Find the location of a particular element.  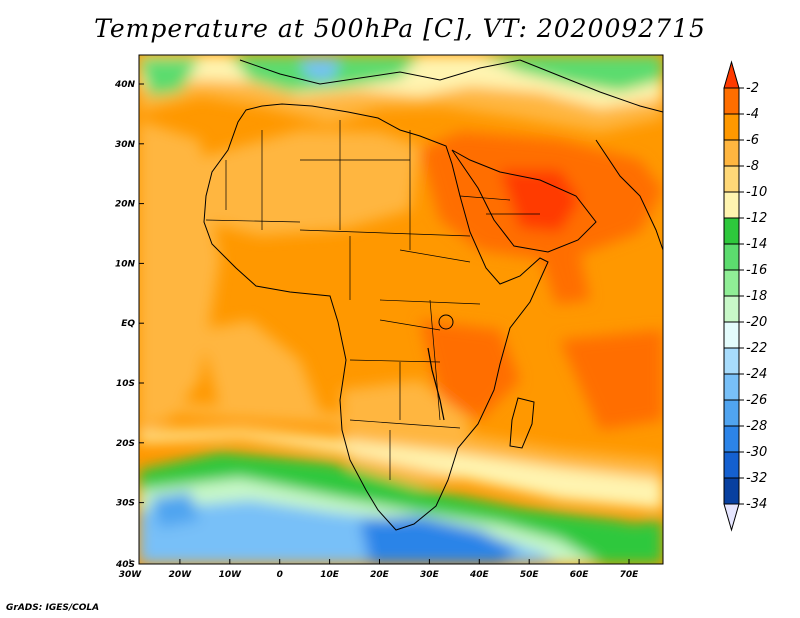

lake-tanganyika is located at coordinates (436, 384).